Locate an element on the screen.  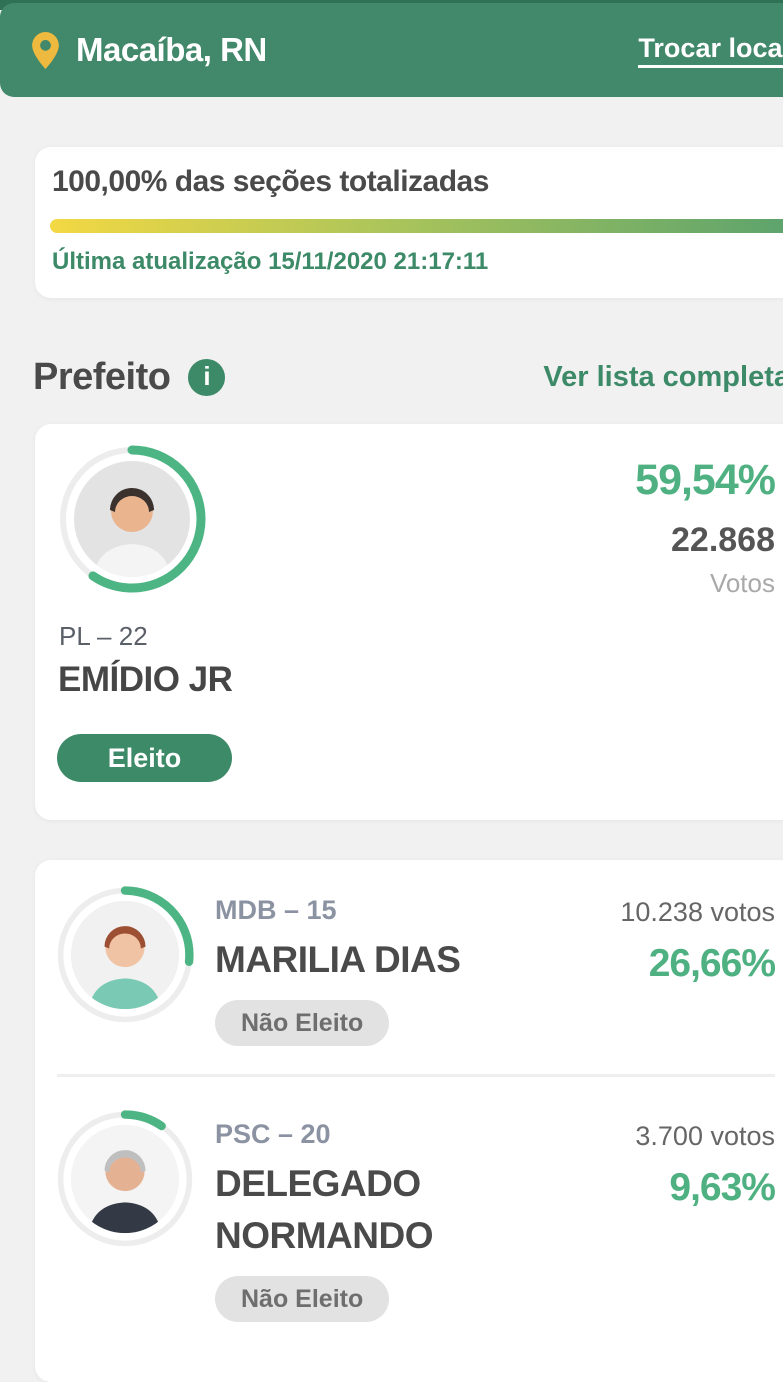
candidate-info: PSC – 20 DELEGADO NORMANDO Não Eleito is located at coordinates (407, 1215).